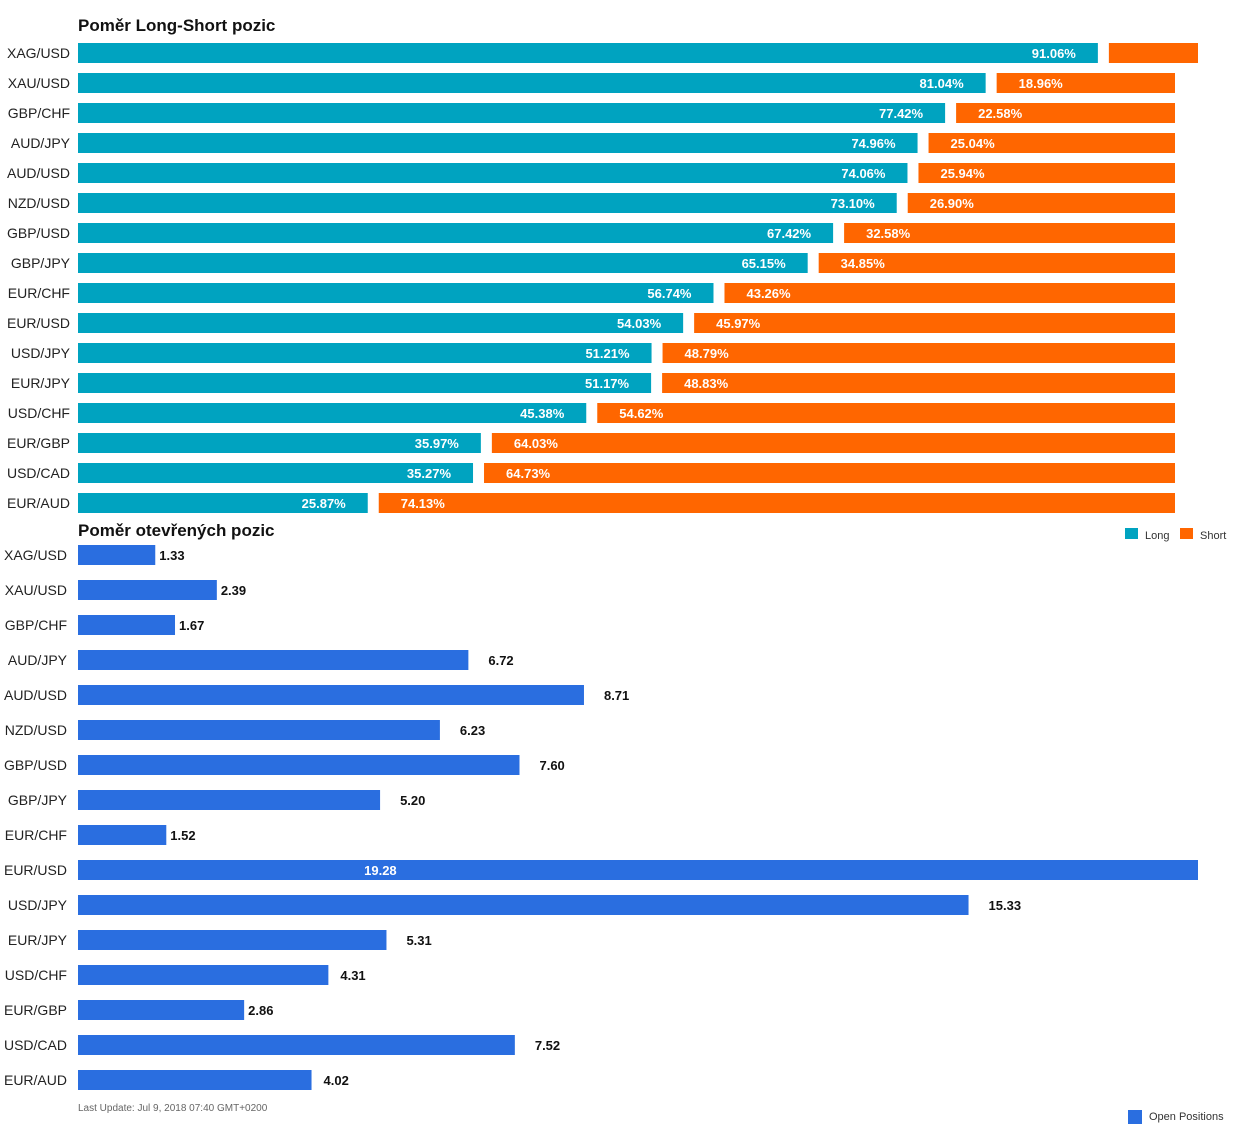 This screenshot has width=1235, height=1134. I want to click on open-positions-category-label: GBP/CHF, so click(36, 625).